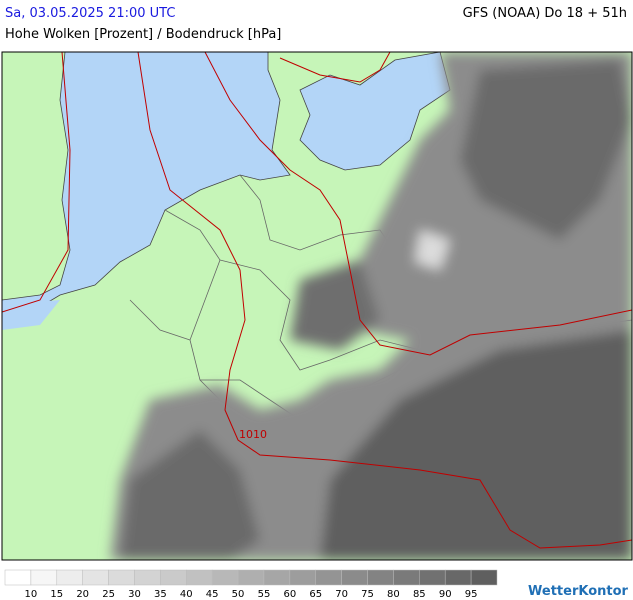 Image resolution: width=633 pixels, height=600 pixels. What do you see at coordinates (31, 594) in the screenshot?
I see `legend-label: 10` at bounding box center [31, 594].